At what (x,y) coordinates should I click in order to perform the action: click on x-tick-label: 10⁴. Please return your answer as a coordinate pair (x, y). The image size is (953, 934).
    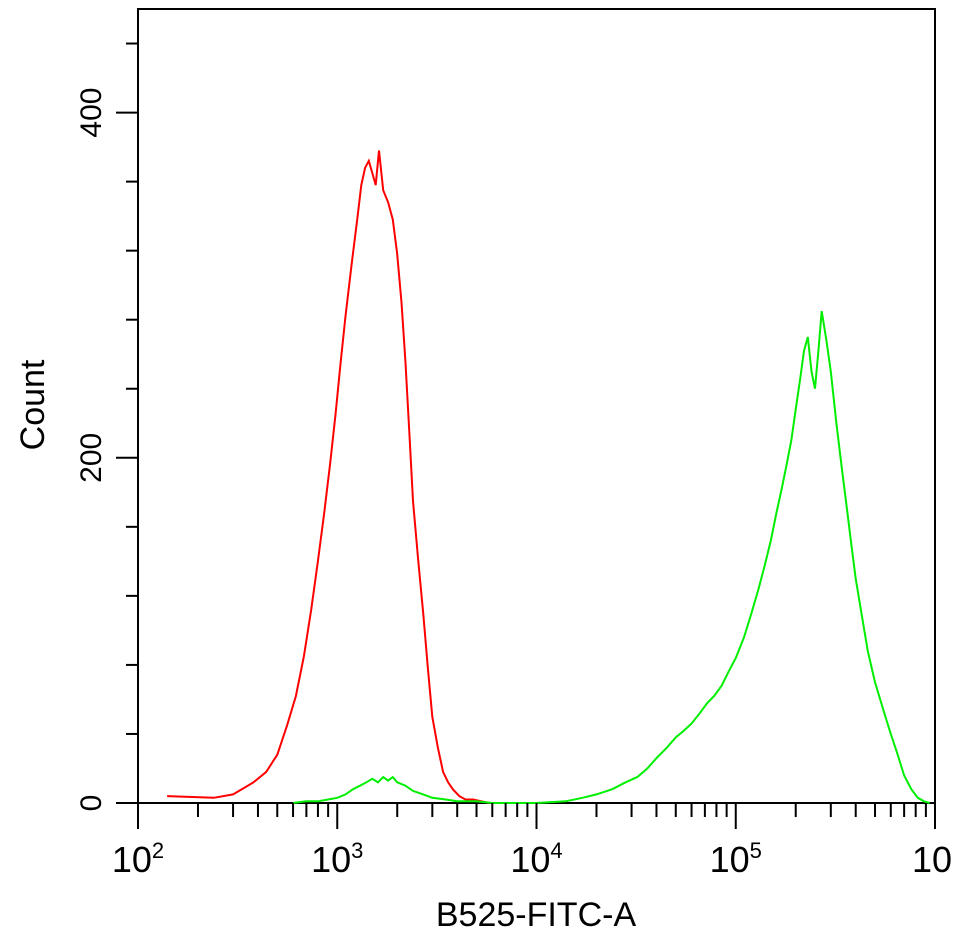
    Looking at the image, I should click on (536, 859).